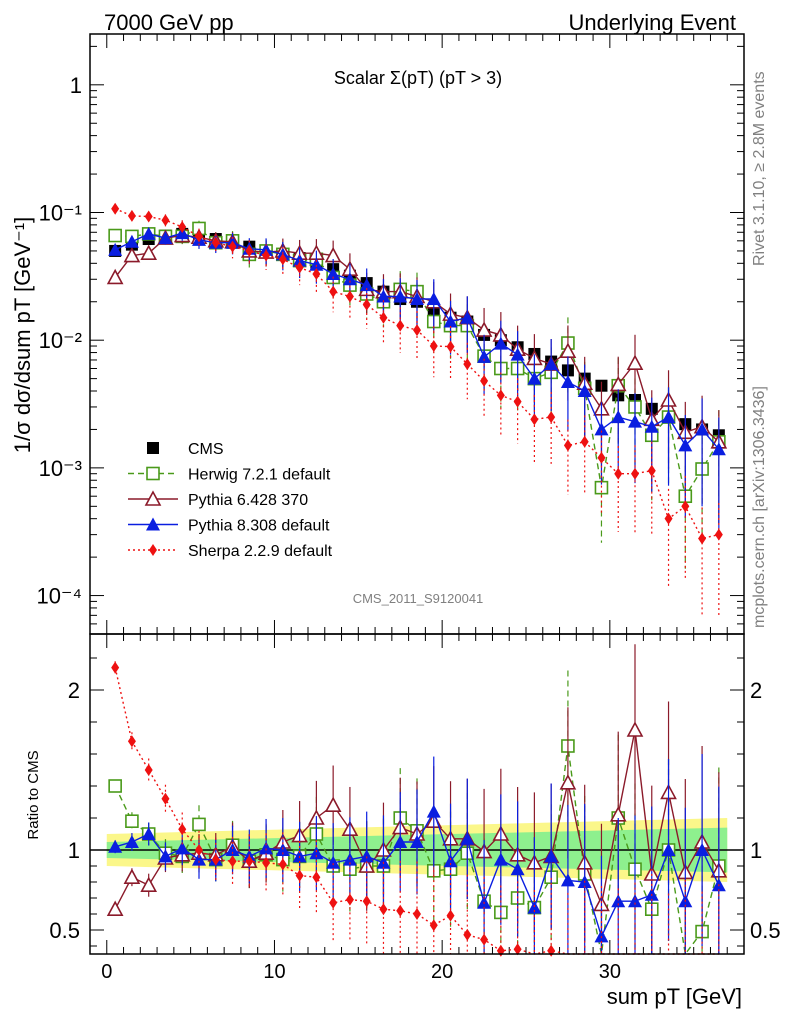 The image size is (786, 1024). I want to click on y-tick-label: 10⁻⁴, so click(59, 596).